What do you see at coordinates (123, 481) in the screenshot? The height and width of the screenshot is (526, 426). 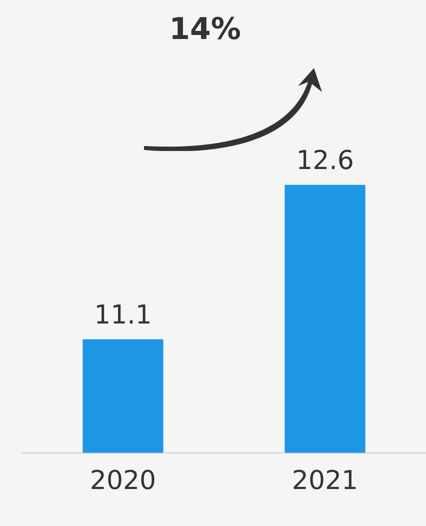 I see `x-tick-label: 2020` at bounding box center [123, 481].